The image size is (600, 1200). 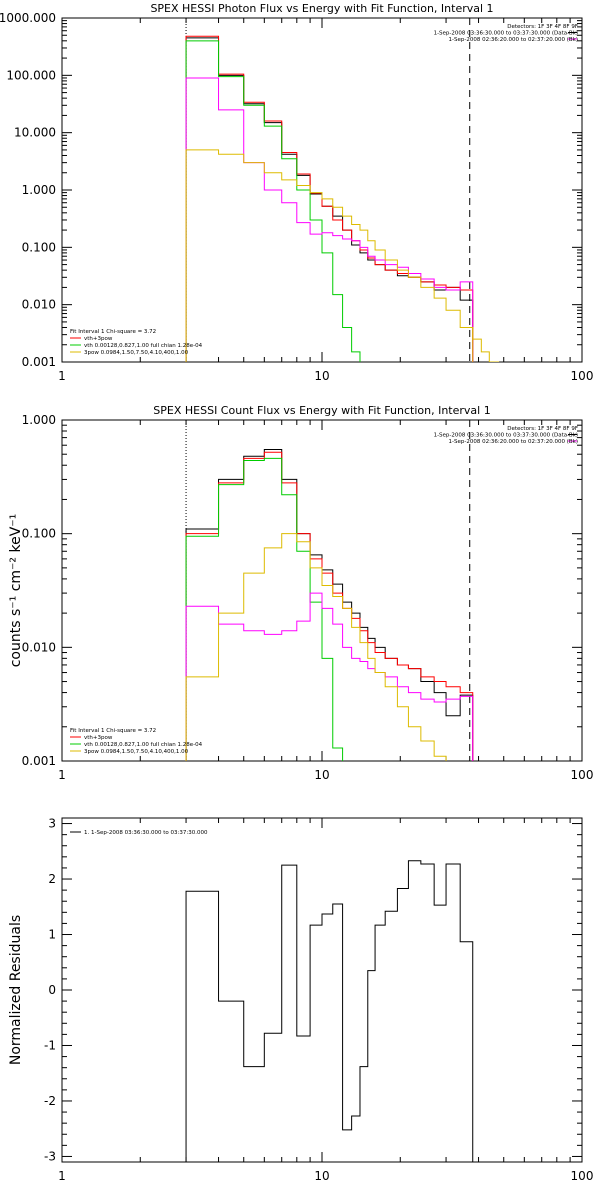 What do you see at coordinates (52, 879) in the screenshot?
I see `y-tick-label: 2` at bounding box center [52, 879].